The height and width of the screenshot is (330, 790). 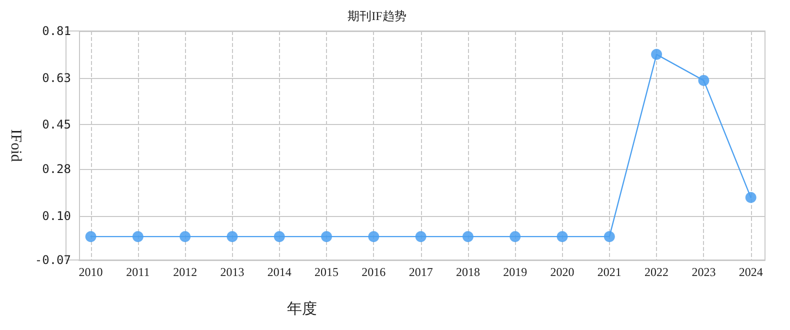 I want to click on y-tick-label: 0.45, so click(x=56, y=125).